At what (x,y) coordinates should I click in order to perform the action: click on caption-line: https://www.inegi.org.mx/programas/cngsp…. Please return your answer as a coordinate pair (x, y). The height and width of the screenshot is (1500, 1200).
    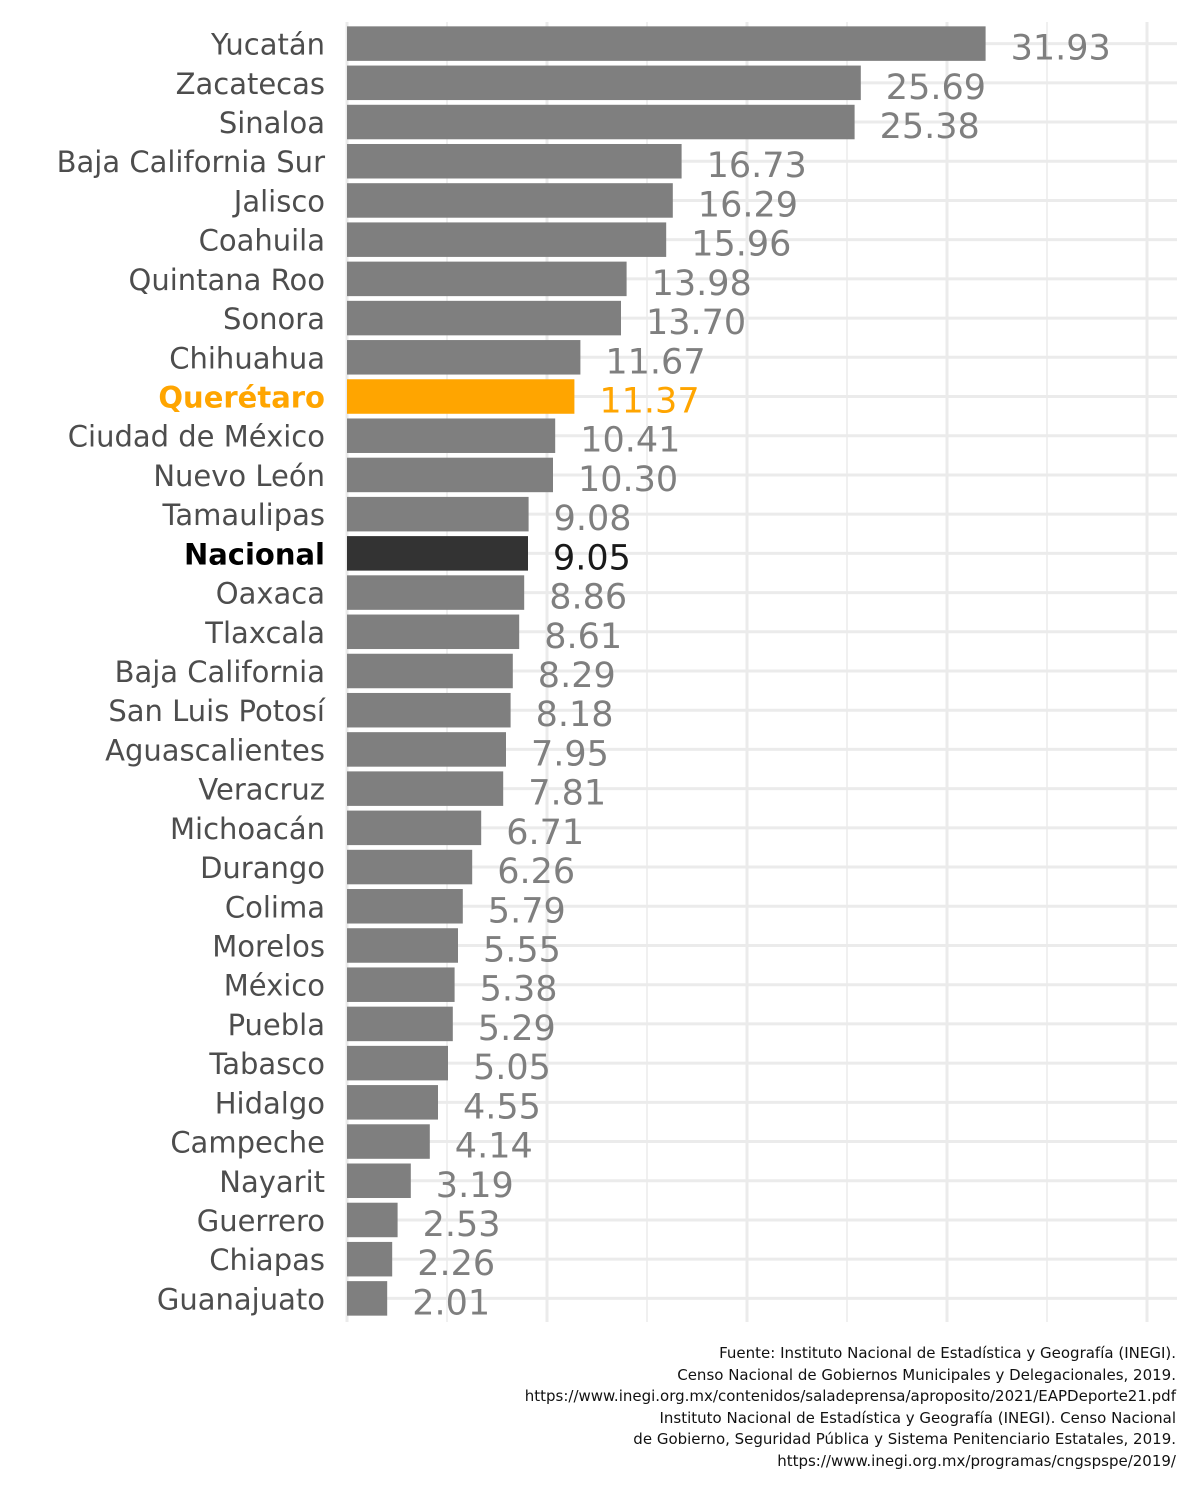
    Looking at the image, I should click on (976, 1460).